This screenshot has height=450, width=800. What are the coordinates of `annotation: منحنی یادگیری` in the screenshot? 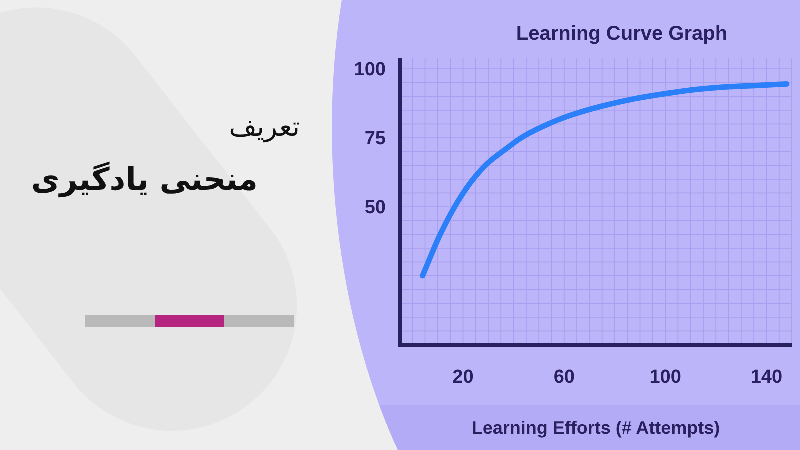 It's located at (144, 180).